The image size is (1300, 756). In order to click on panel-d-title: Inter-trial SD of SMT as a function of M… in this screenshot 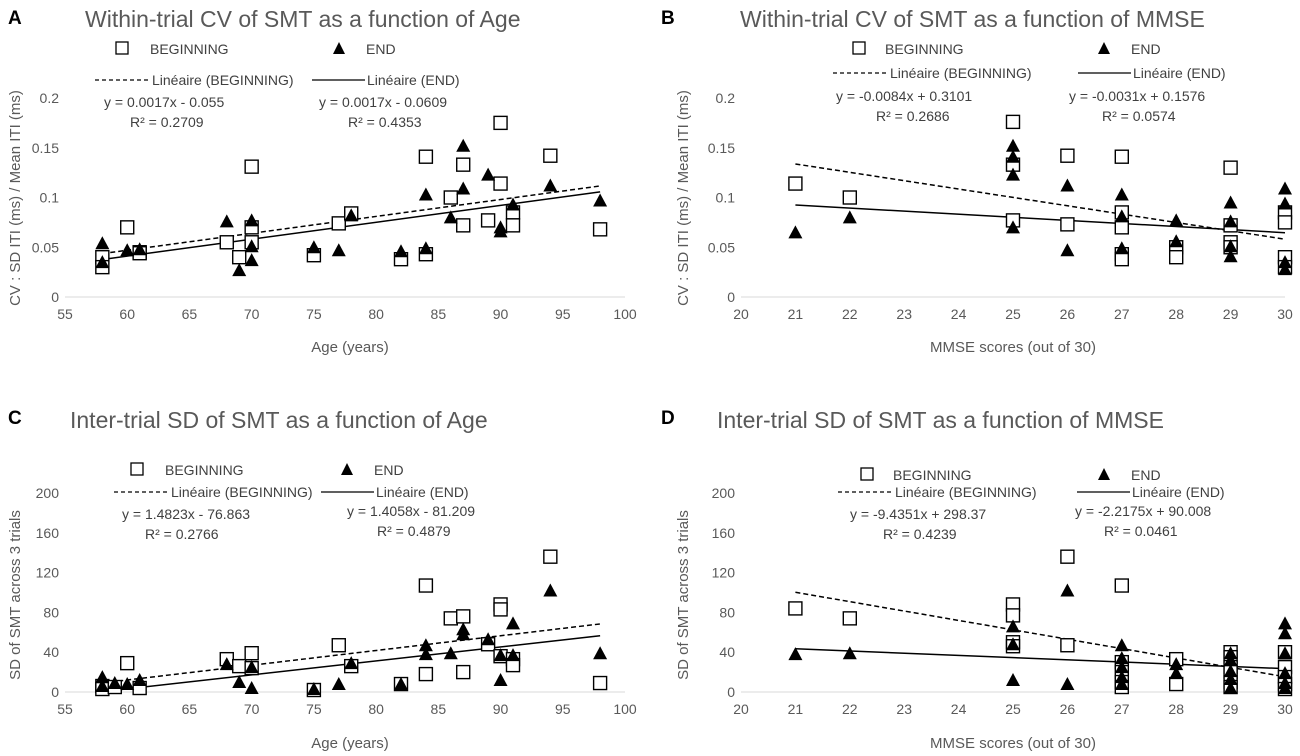, I will do `click(940, 420)`.